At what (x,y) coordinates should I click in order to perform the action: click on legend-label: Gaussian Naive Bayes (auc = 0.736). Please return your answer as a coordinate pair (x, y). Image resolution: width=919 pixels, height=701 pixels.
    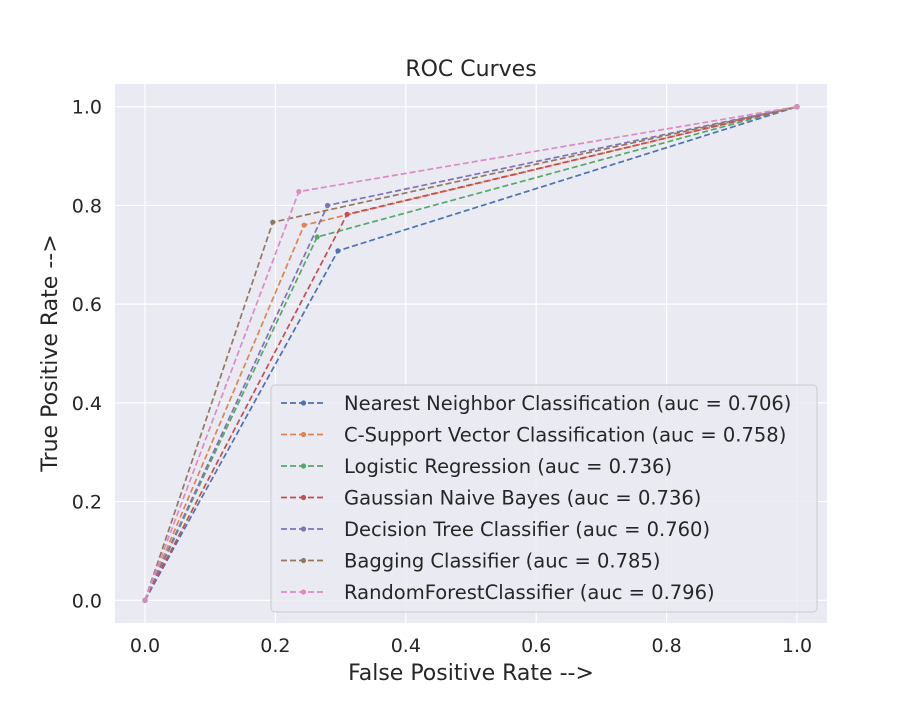
    Looking at the image, I should click on (522, 498).